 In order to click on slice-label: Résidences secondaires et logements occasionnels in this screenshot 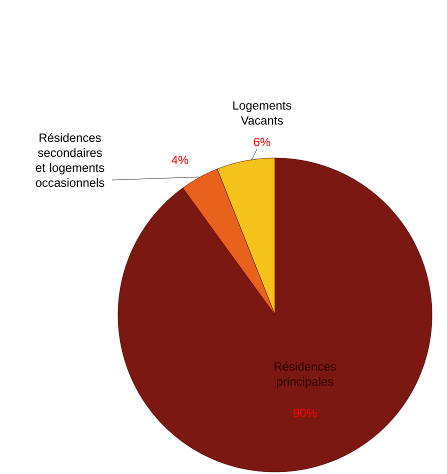, I will do `click(70, 160)`.